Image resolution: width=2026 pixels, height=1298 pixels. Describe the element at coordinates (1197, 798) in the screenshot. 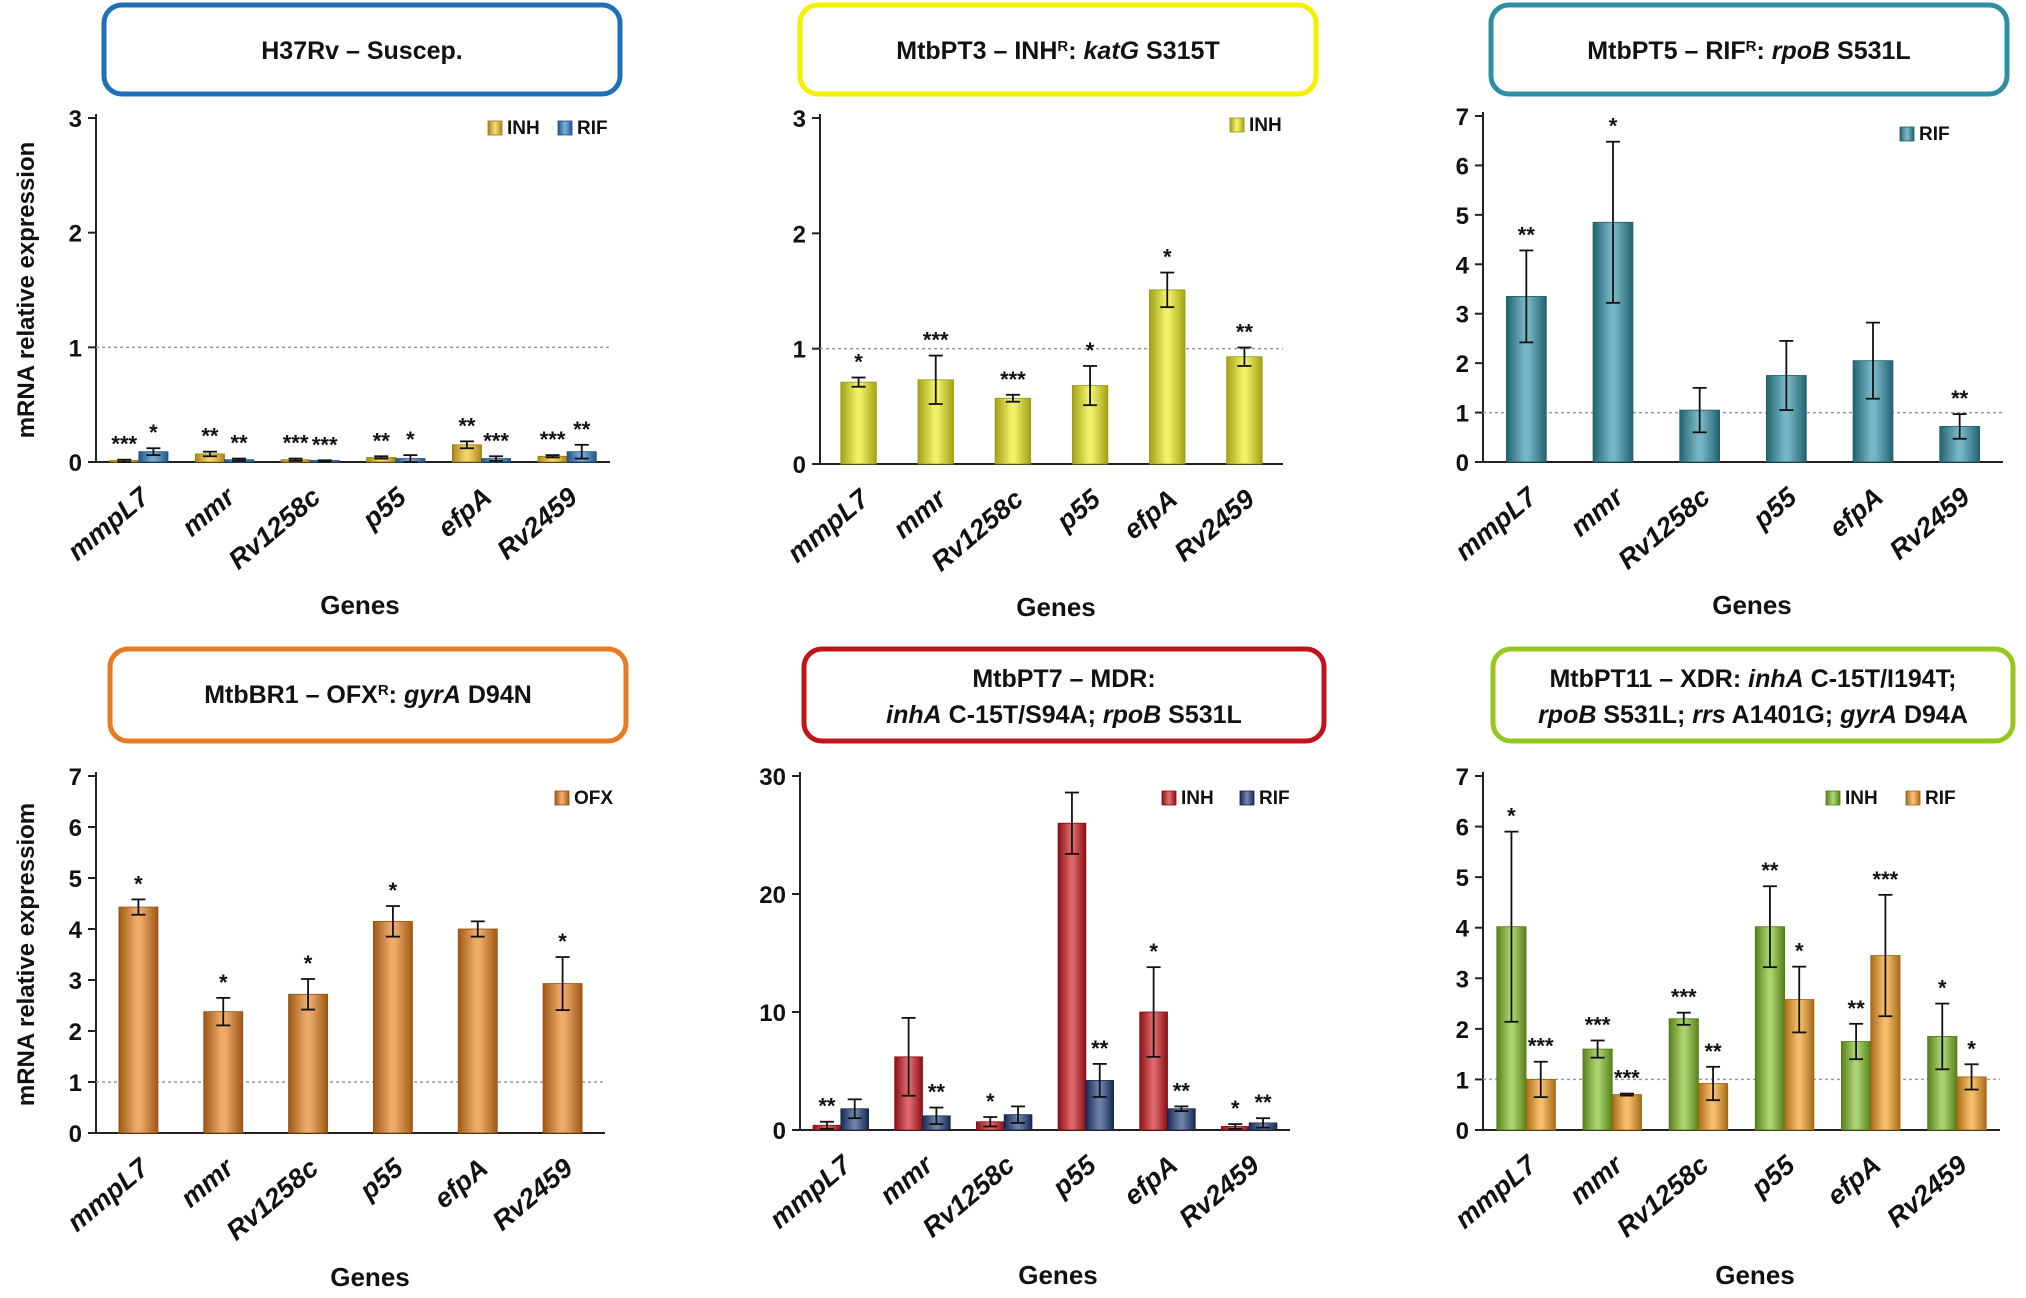

I see `legend-label-inh: INH` at that location.